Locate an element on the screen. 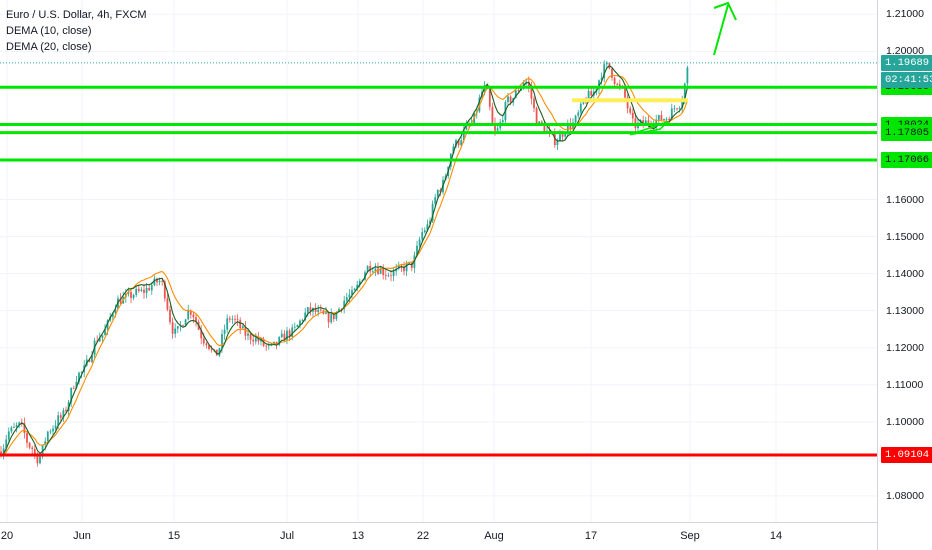 The image size is (932, 550). y-tick-label: 1.21000 is located at coordinates (905, 14).